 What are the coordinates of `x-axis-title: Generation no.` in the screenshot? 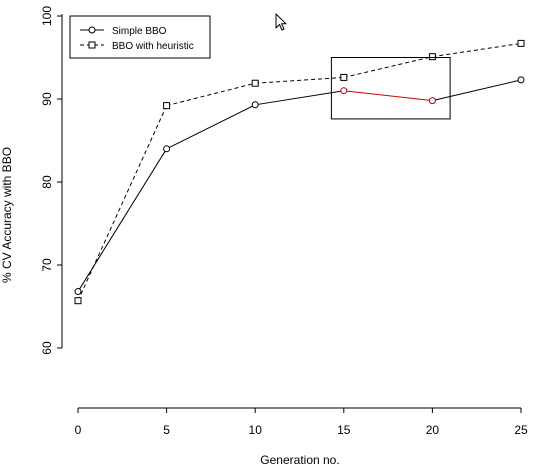 It's located at (299, 459).